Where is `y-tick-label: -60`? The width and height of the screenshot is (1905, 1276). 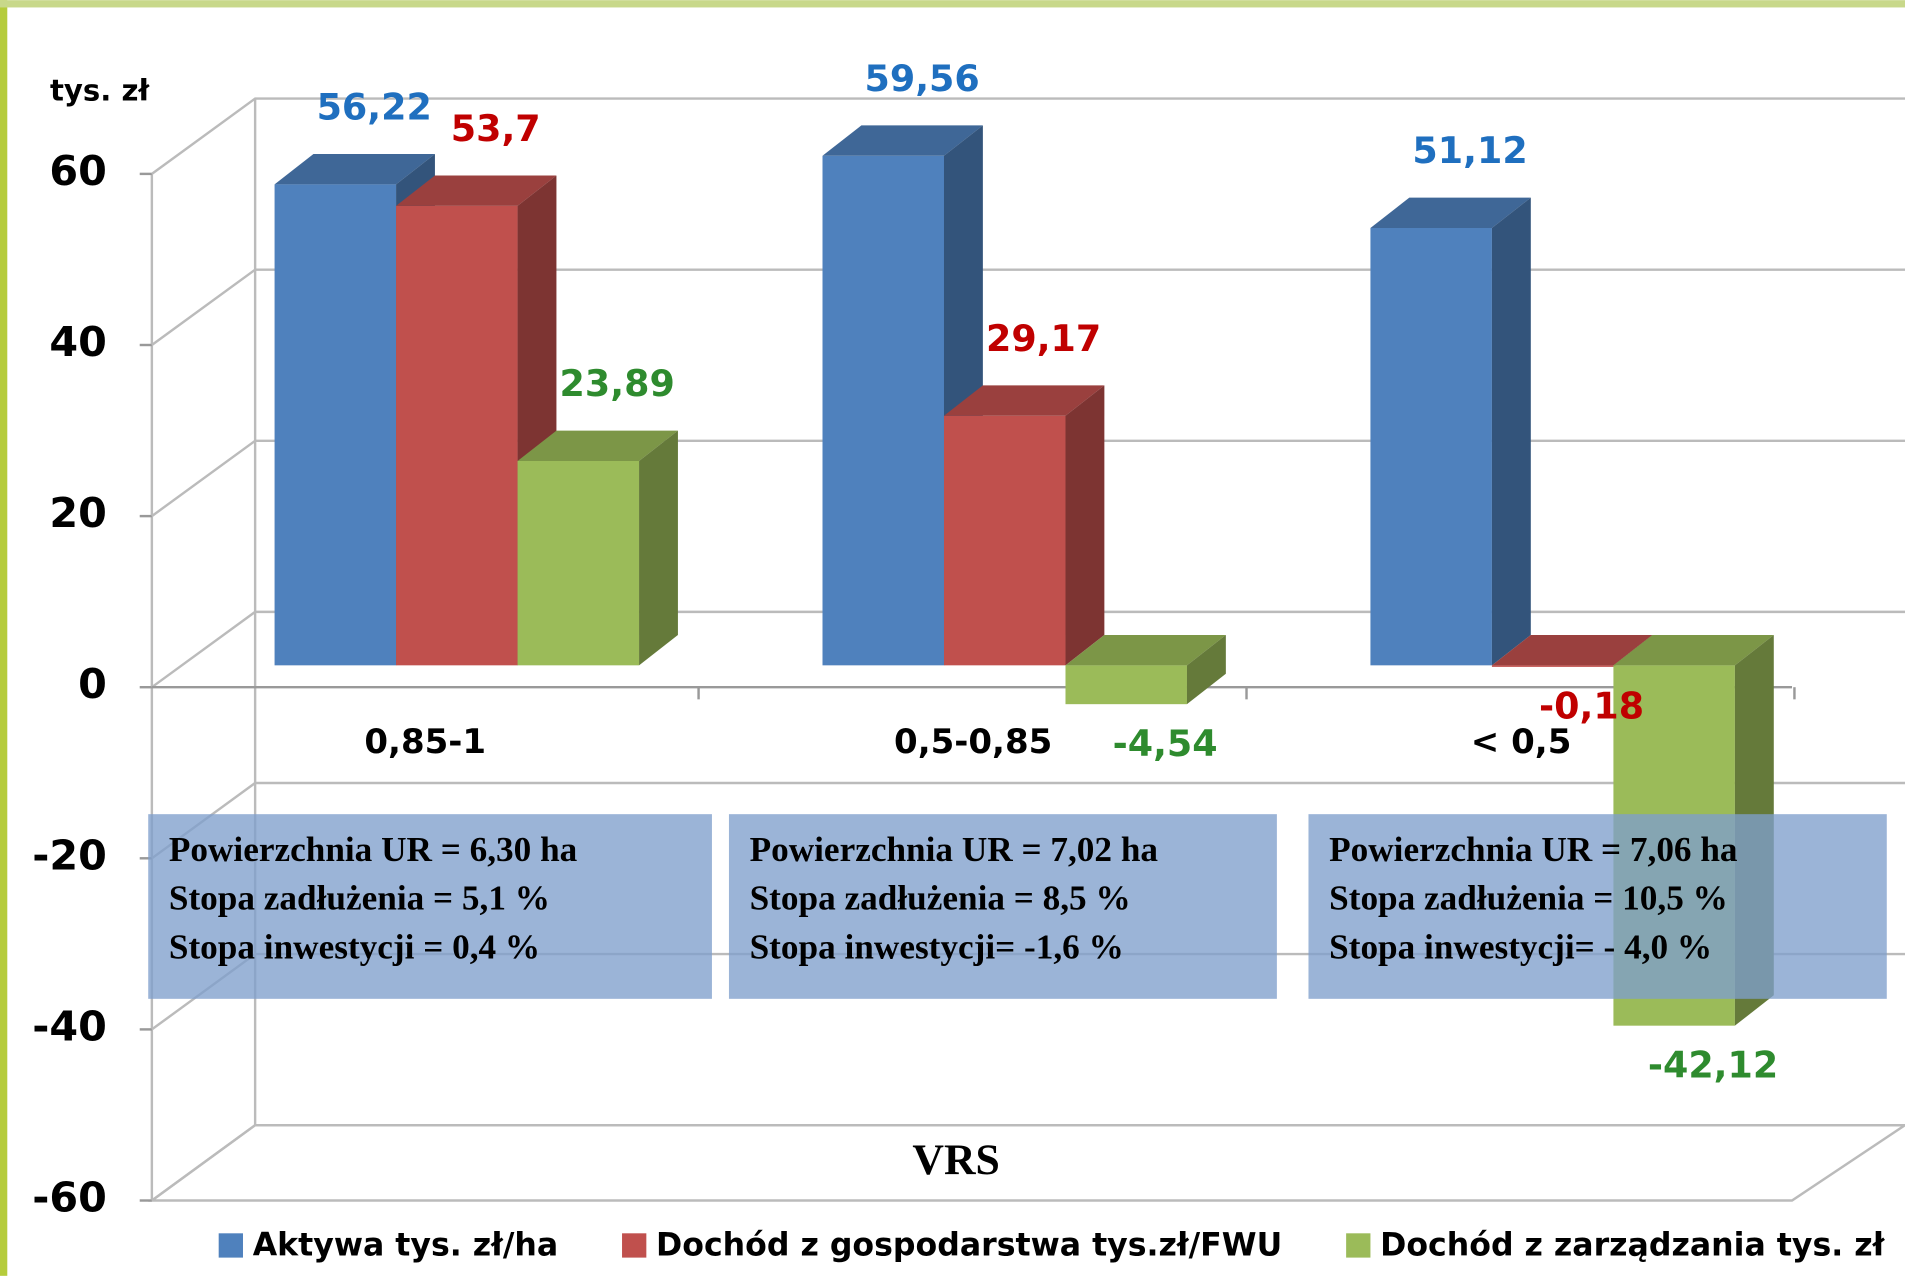 y-tick-label: -60 is located at coordinates (69, 1198).